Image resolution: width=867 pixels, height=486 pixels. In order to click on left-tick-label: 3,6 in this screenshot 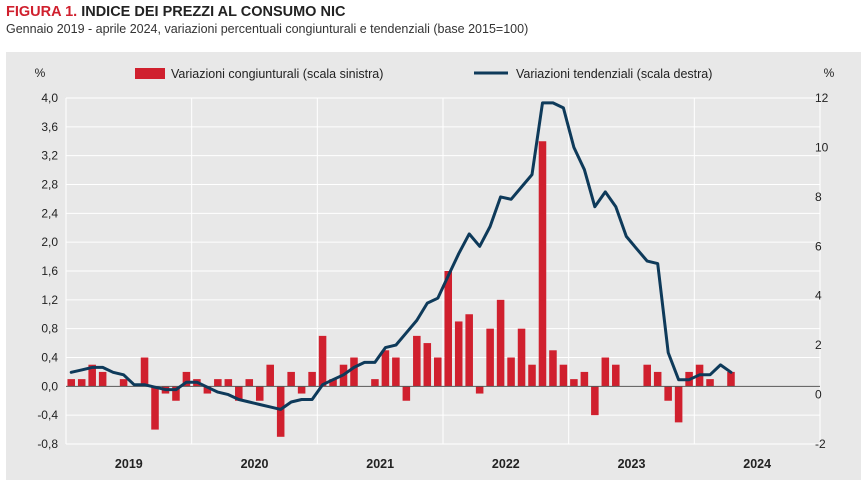, I will do `click(49, 127)`.